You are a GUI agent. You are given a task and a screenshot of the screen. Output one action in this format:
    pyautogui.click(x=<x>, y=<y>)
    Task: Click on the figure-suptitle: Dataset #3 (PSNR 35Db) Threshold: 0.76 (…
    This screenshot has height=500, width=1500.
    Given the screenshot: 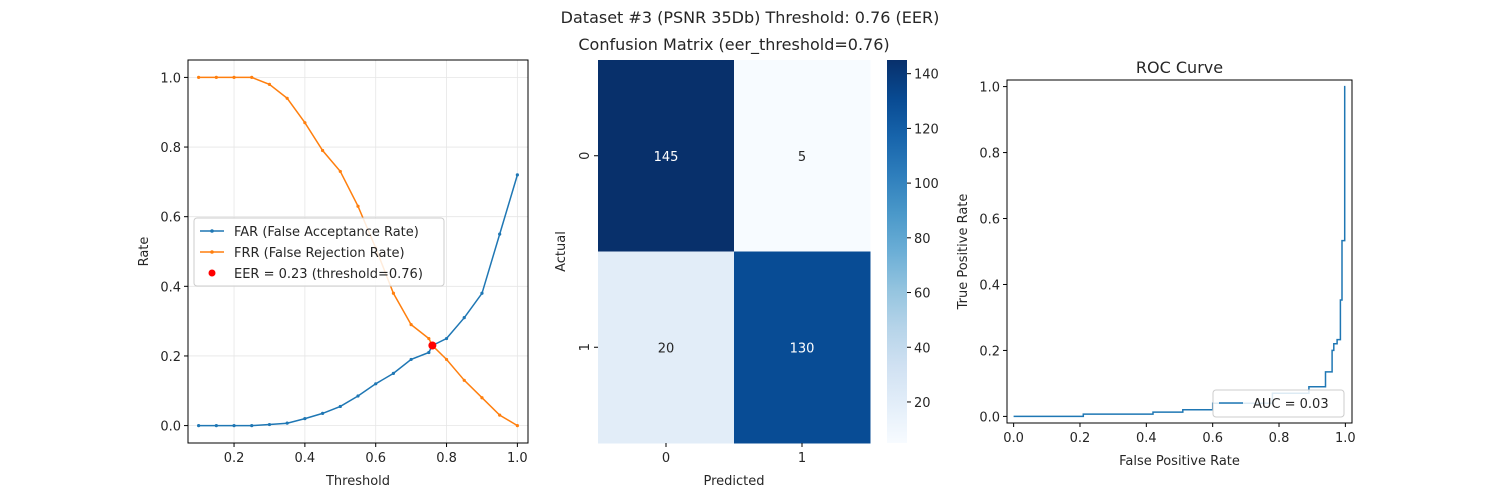 What is the action you would take?
    pyautogui.click(x=750, y=17)
    